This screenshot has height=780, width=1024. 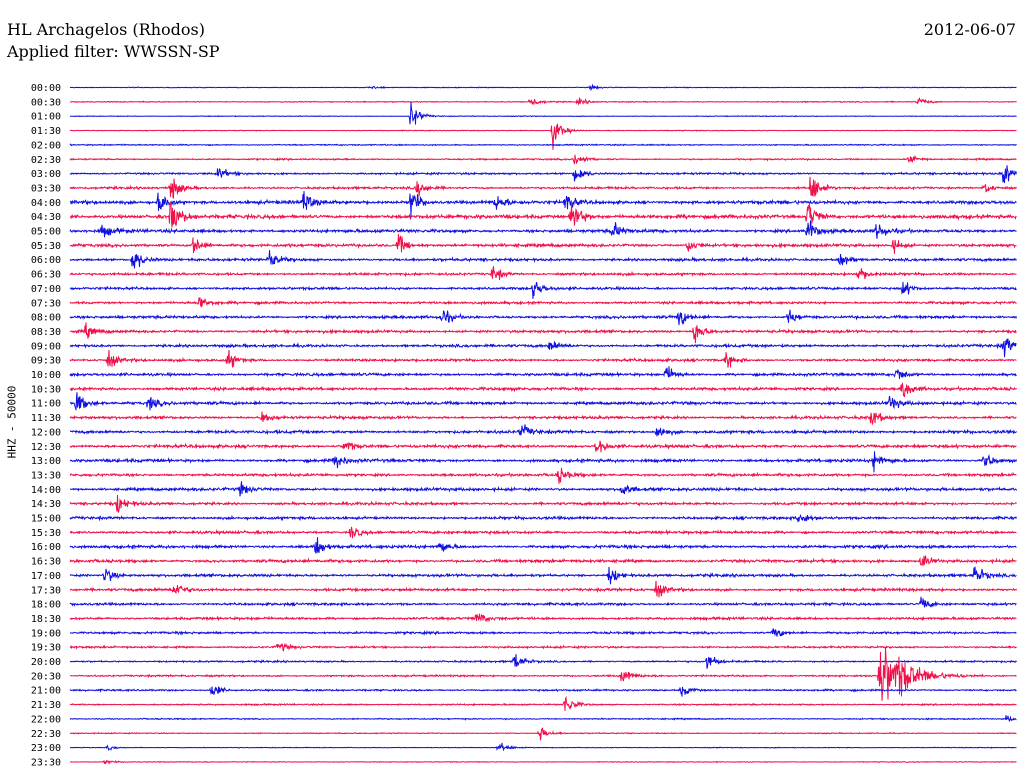 I want to click on row-label: 15:00, so click(x=46, y=519).